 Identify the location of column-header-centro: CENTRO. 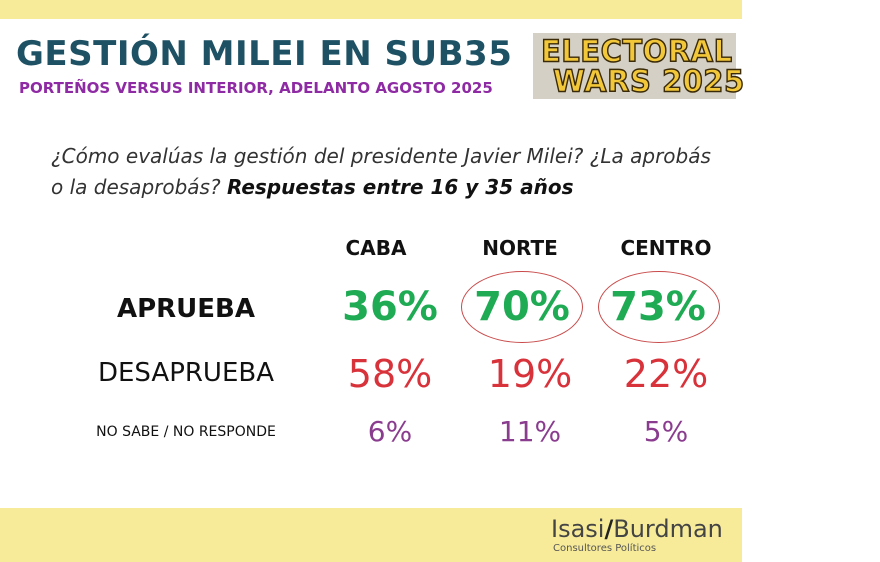
(666, 248).